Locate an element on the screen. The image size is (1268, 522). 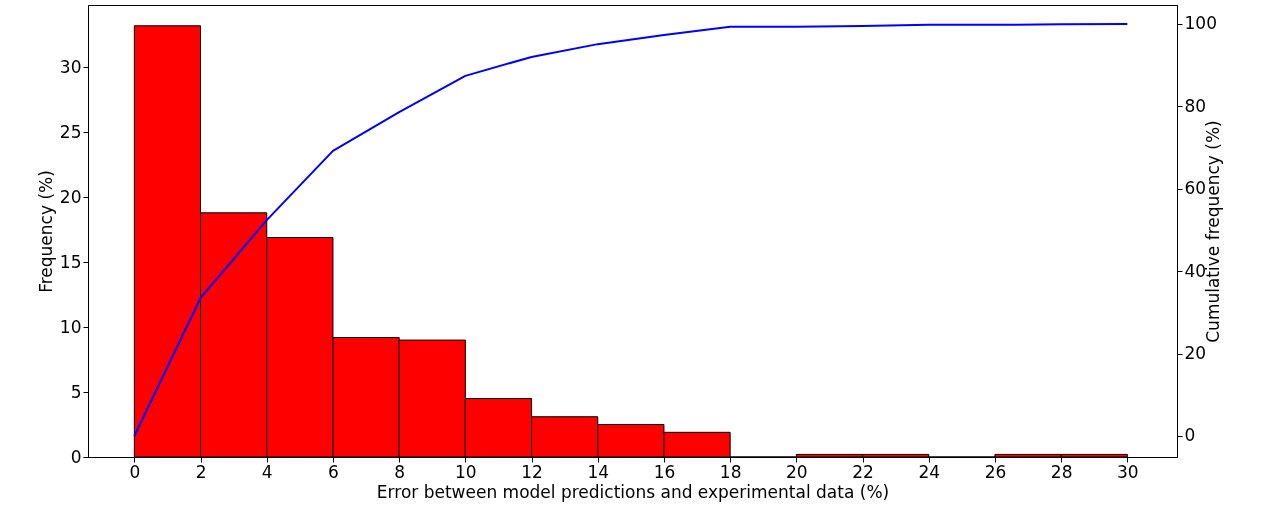
y-tick-label: 15 is located at coordinates (70, 261).